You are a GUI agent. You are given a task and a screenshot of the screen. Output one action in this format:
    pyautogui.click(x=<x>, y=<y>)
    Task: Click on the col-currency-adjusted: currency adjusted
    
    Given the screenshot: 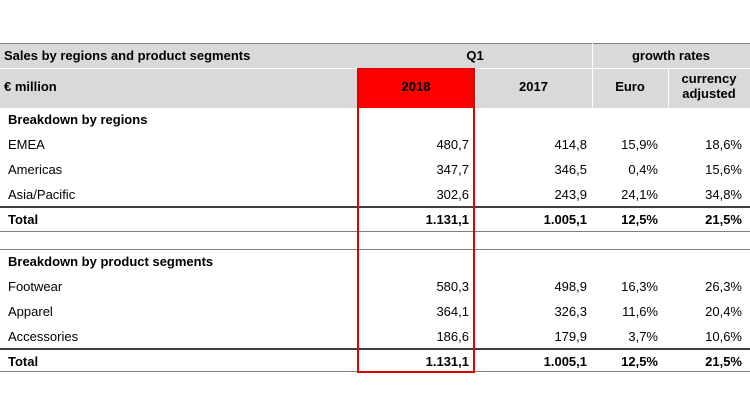 What is the action you would take?
    pyautogui.click(x=709, y=86)
    